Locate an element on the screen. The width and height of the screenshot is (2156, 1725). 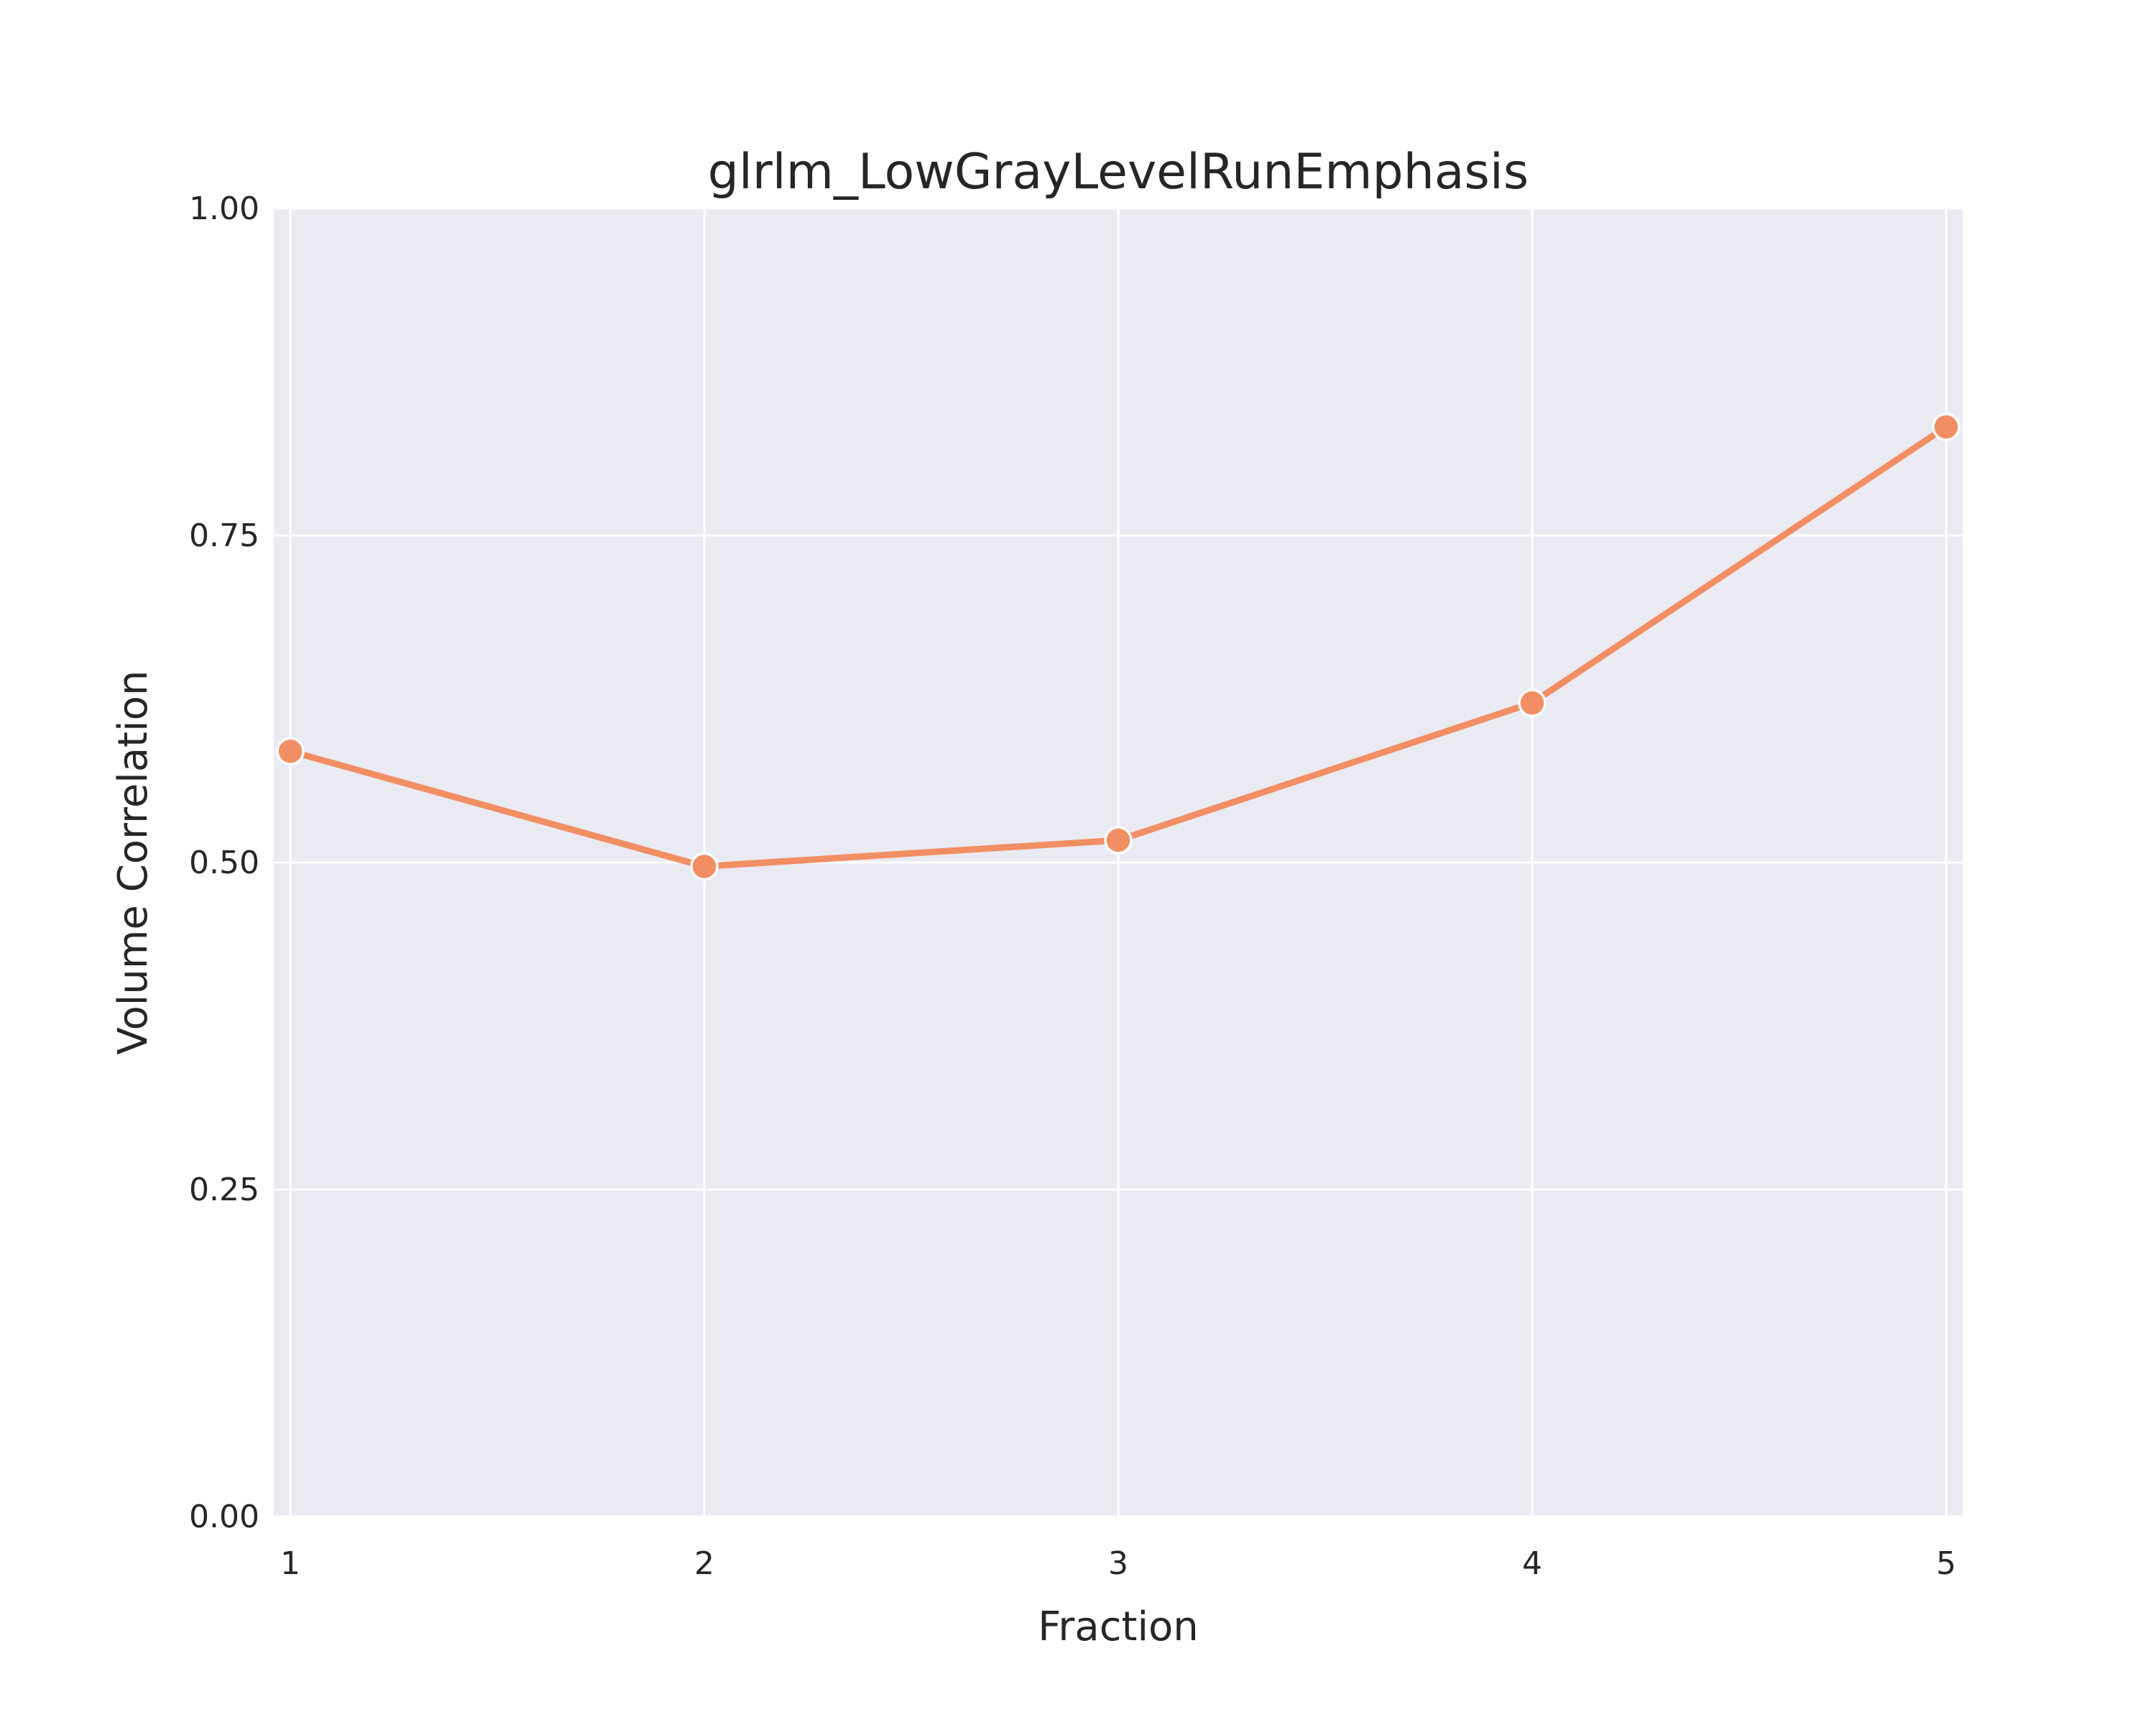
x-tick-label: 4 is located at coordinates (1532, 1563).